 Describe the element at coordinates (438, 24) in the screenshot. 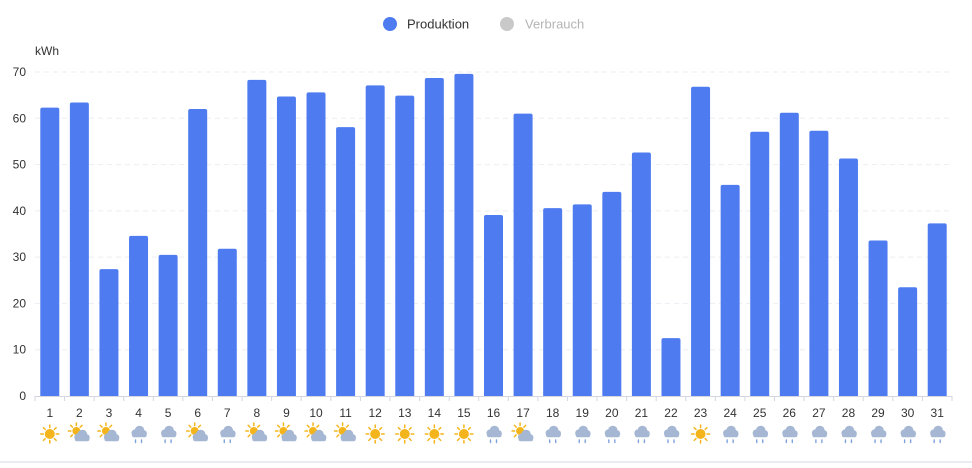

I see `legend-label-produktion: Produktion` at that location.